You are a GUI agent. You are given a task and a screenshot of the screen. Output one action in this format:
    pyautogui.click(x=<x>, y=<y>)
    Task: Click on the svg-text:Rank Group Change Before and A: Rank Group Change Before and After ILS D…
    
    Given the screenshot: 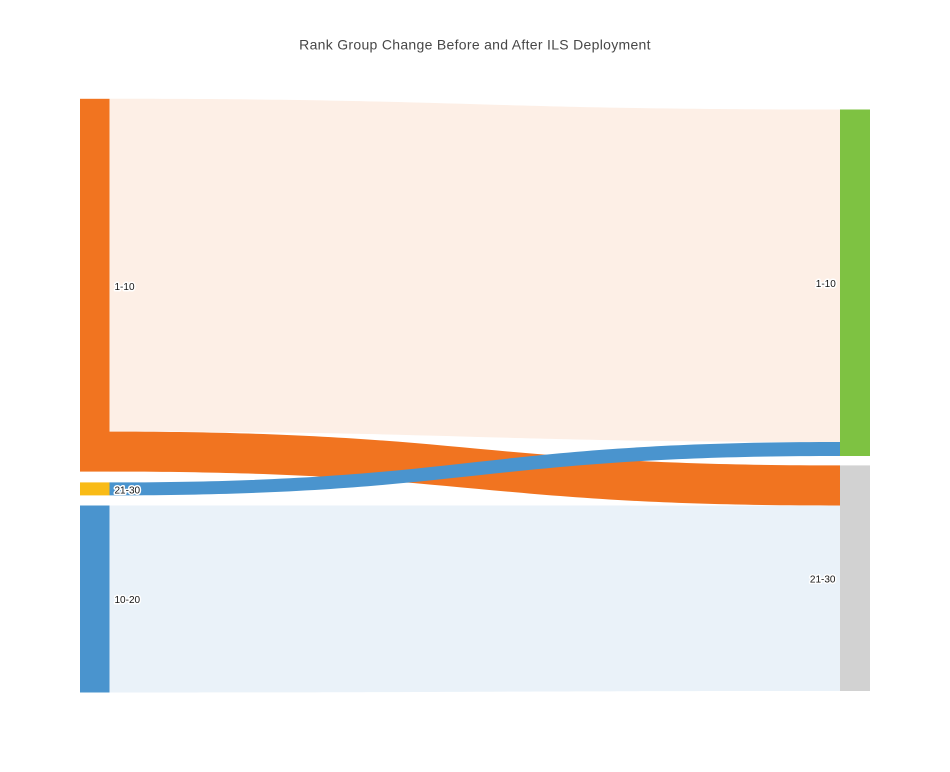 What is the action you would take?
    pyautogui.click(x=475, y=45)
    